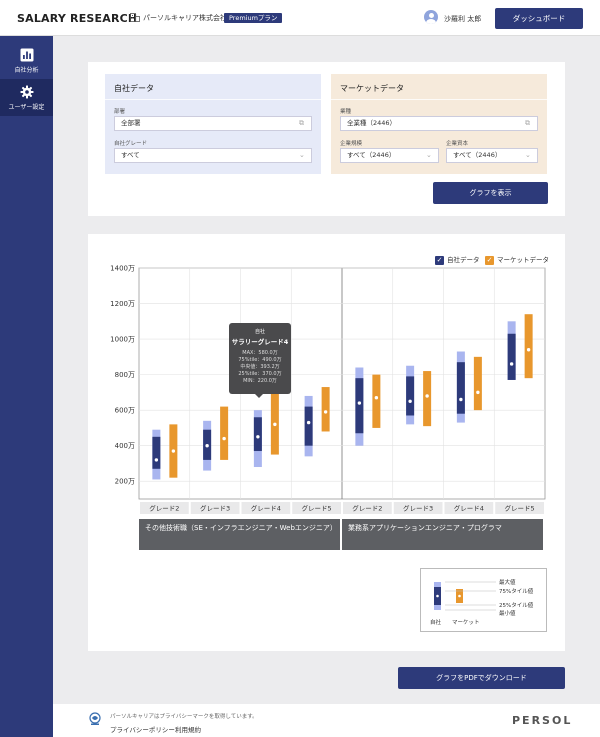 The width and height of the screenshot is (600, 737). Describe the element at coordinates (122, 340) in the screenshot. I see `y-tick-label: 1000万` at that location.